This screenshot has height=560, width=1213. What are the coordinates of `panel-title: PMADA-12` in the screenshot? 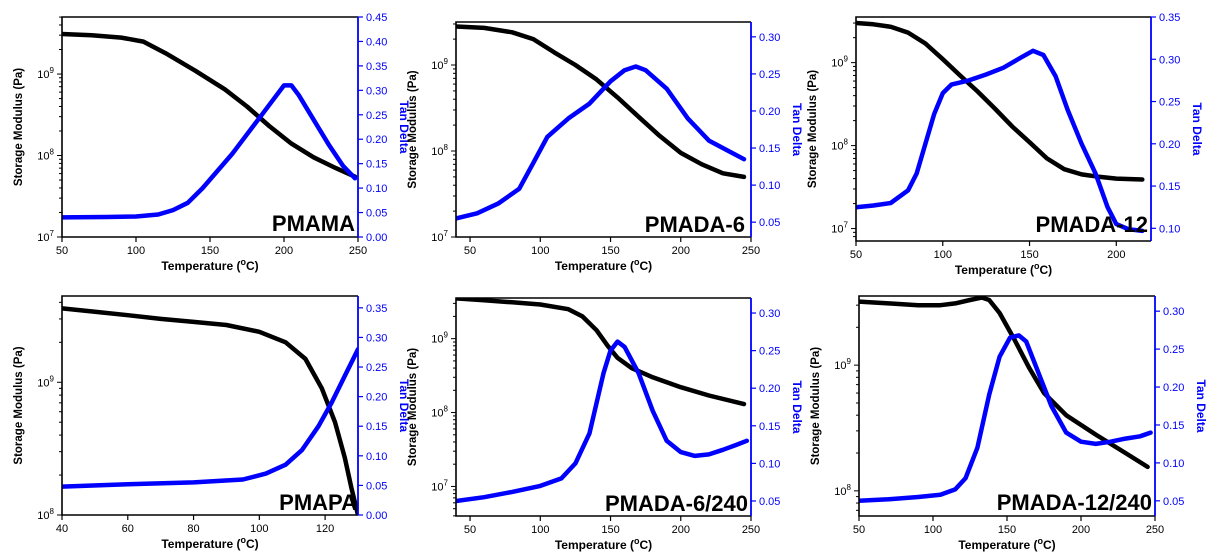 It's located at (1092, 224).